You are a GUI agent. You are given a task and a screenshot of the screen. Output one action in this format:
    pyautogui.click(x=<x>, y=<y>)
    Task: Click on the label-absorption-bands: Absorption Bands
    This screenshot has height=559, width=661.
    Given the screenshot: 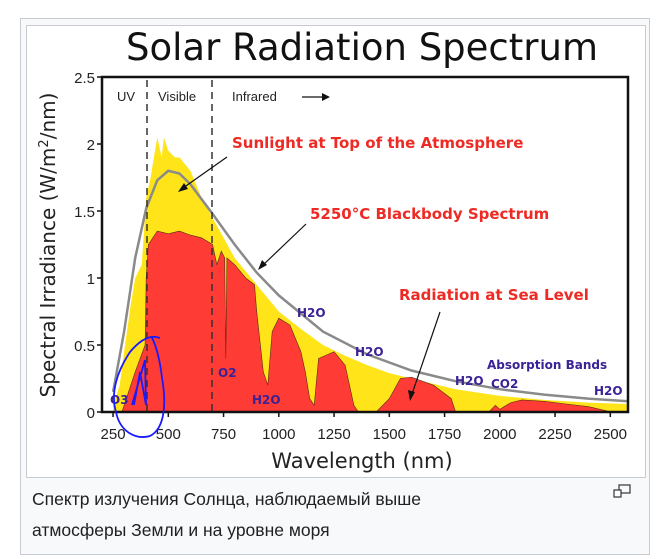 What is the action you would take?
    pyautogui.click(x=547, y=365)
    